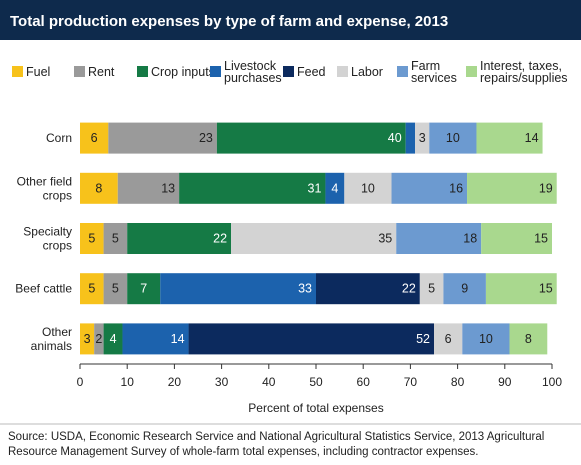 The width and height of the screenshot is (581, 465). Describe the element at coordinates (175, 382) in the screenshot. I see `x-tick-label: 20` at that location.